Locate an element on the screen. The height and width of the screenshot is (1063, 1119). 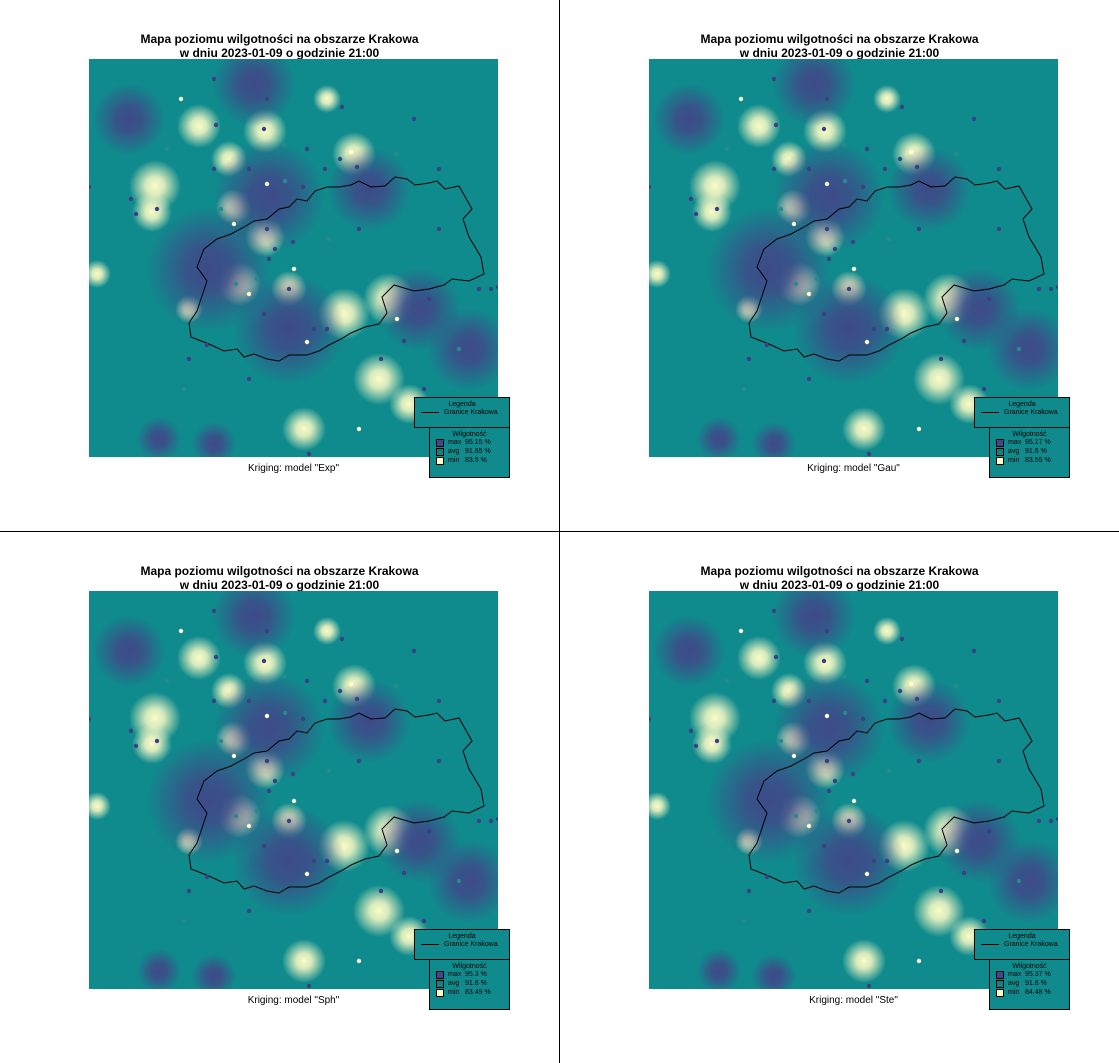
scale-title: Wilgotność is located at coordinates (469, 434).